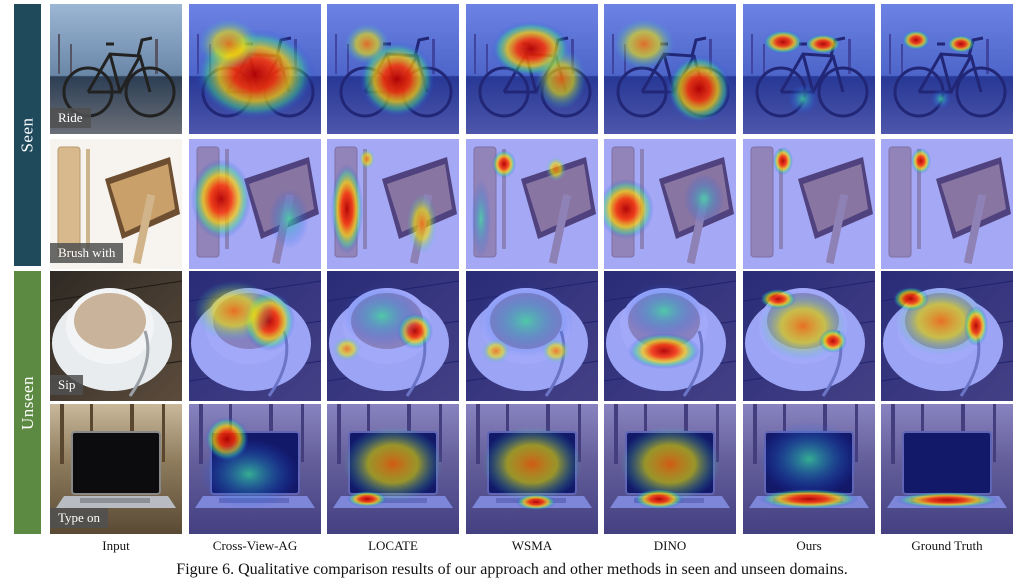 The width and height of the screenshot is (1024, 587). What do you see at coordinates (116, 204) in the screenshot?
I see `input-image: Brush with` at bounding box center [116, 204].